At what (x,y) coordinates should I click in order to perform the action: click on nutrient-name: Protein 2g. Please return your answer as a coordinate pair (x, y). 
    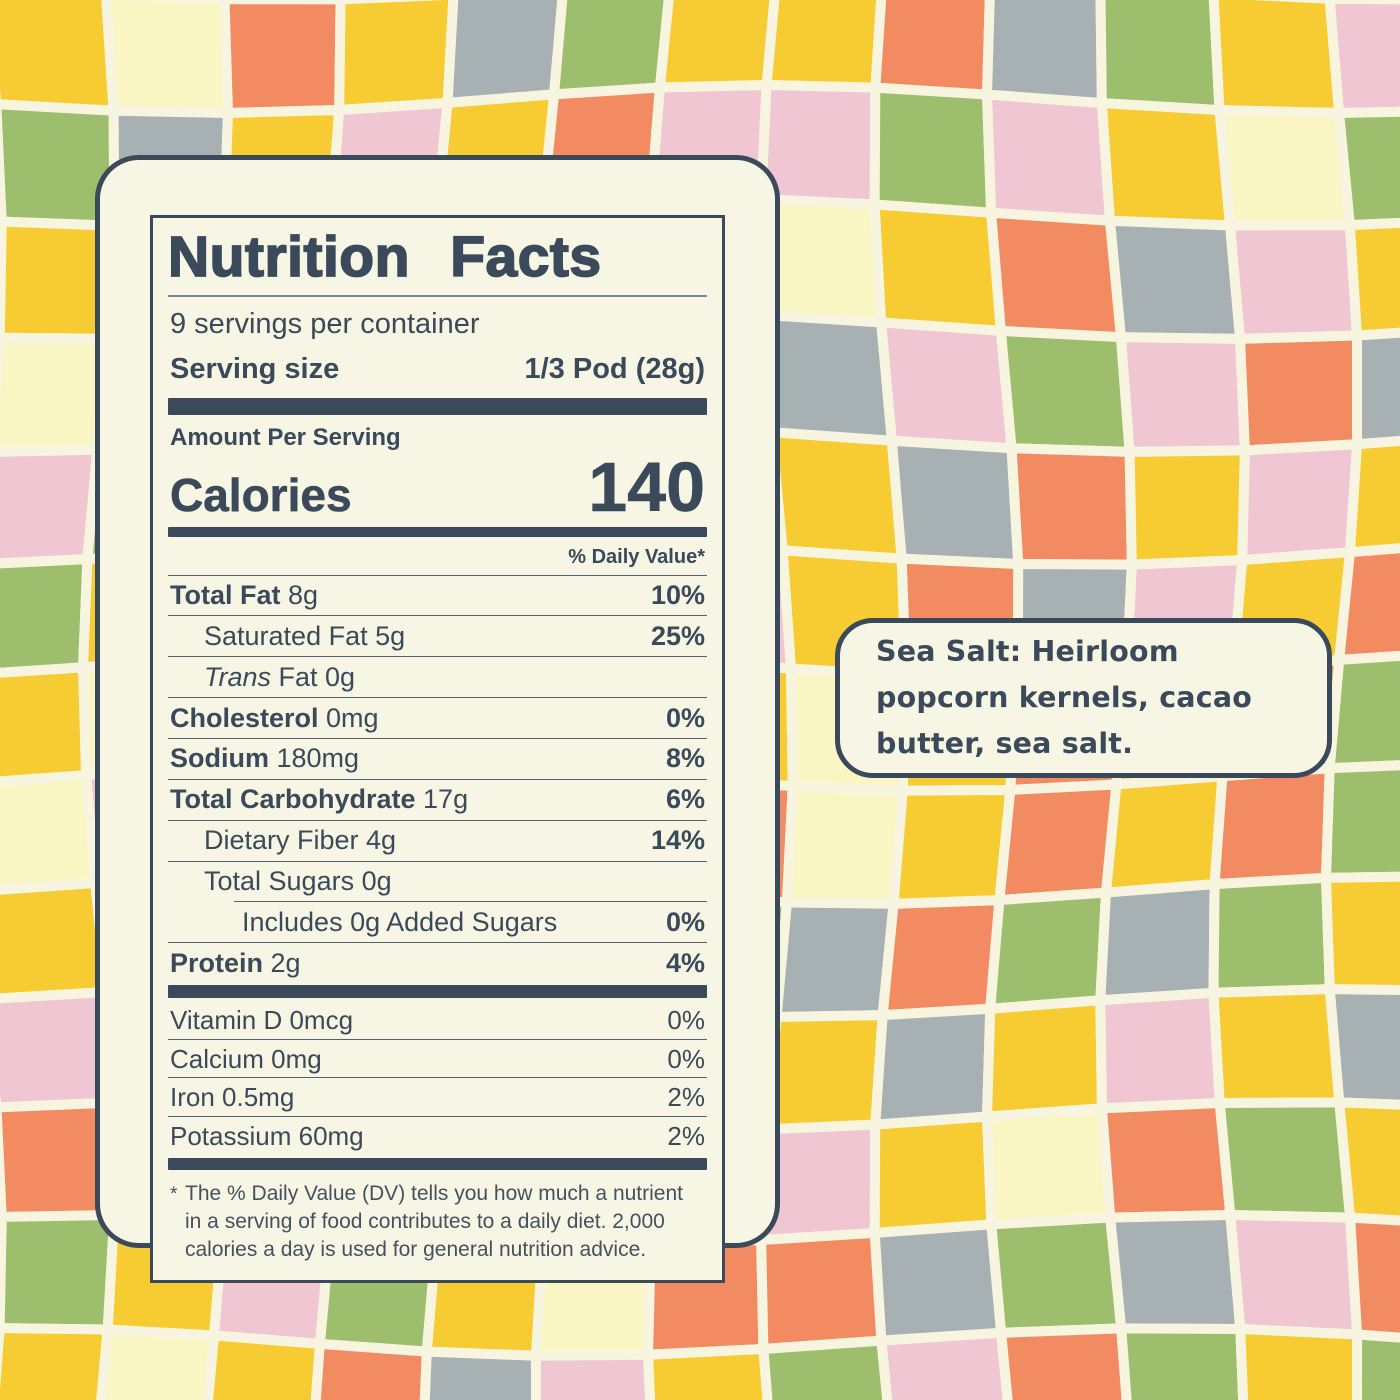
    Looking at the image, I should click on (235, 962).